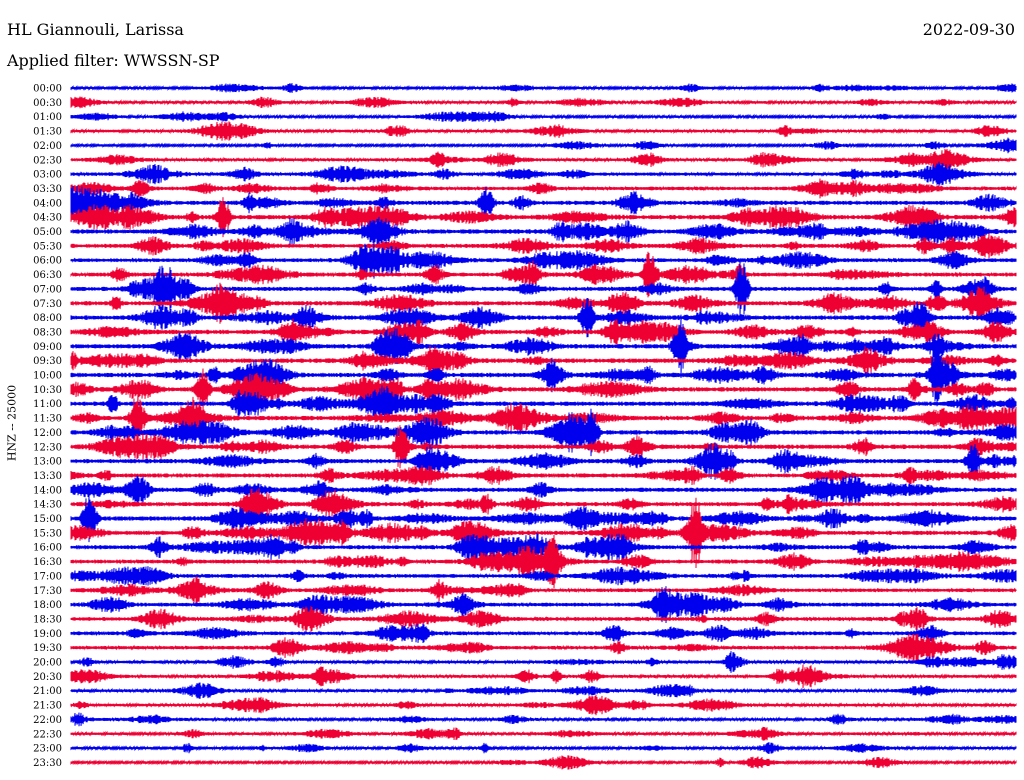  I want to click on time-tick-label: 15:30, so click(47, 533).